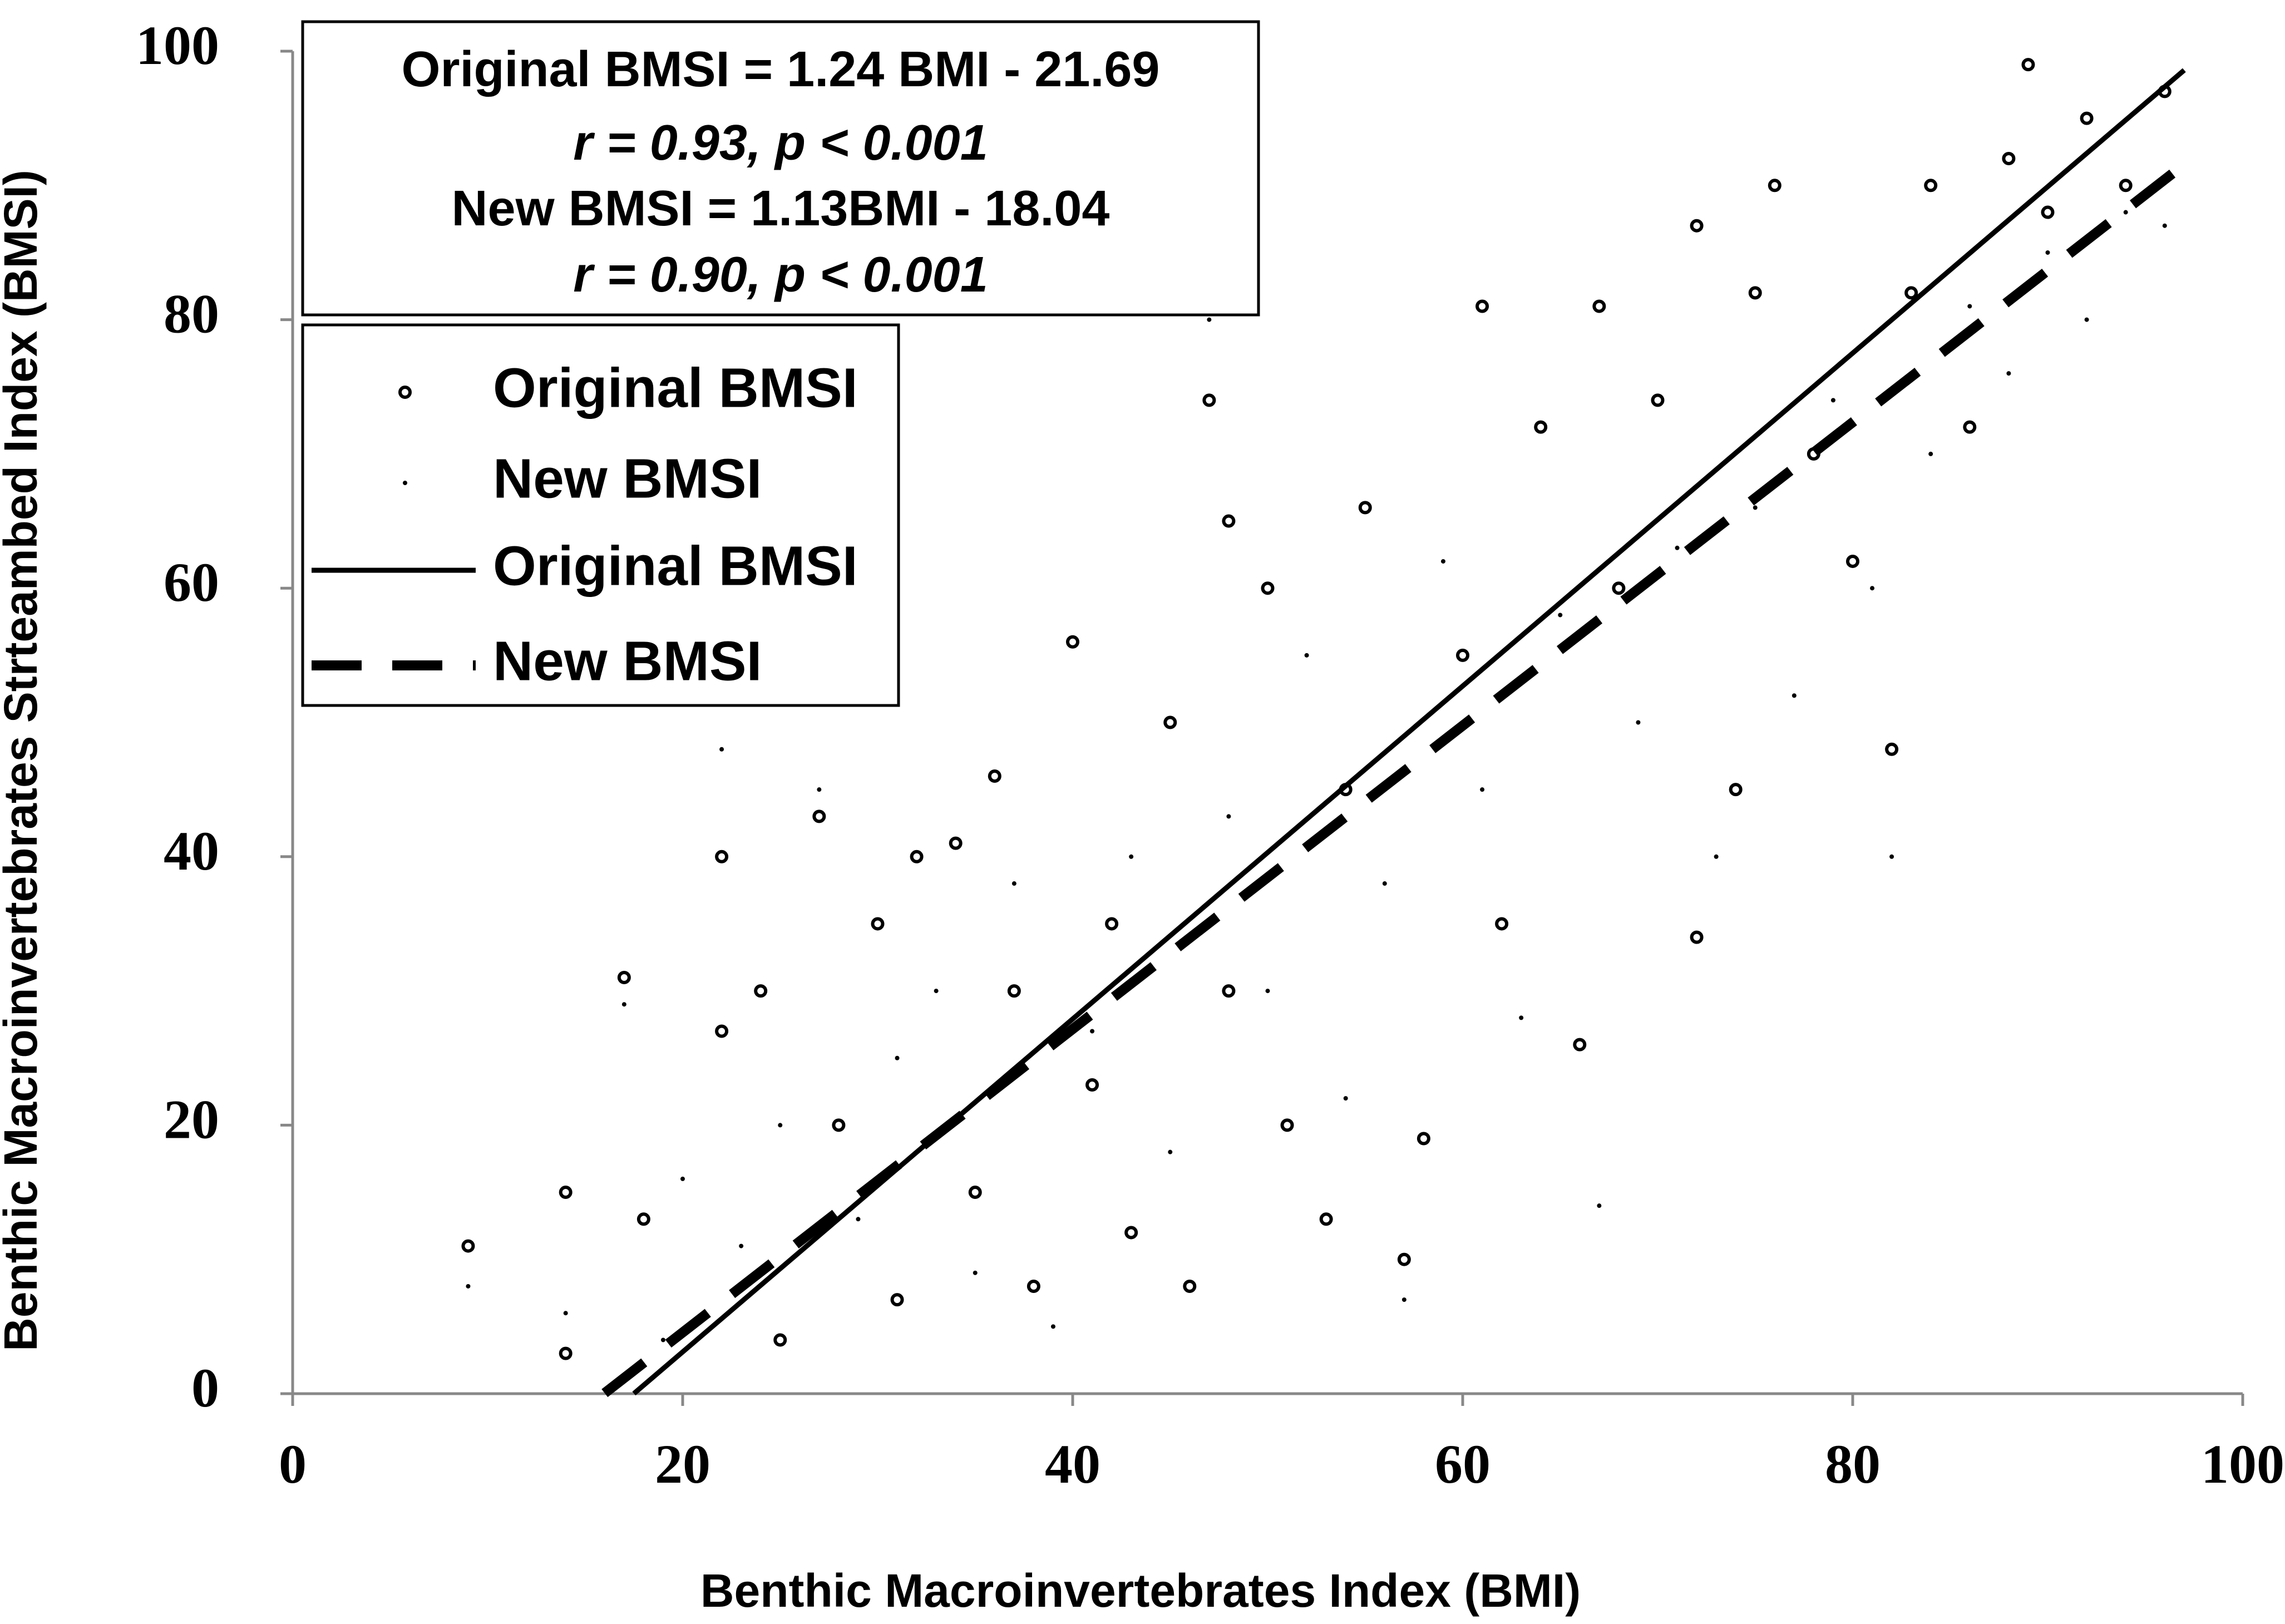 The height and width of the screenshot is (1624, 2285). I want to click on annotation: New BMSI = 1.13BMI - 18.04, so click(781, 208).